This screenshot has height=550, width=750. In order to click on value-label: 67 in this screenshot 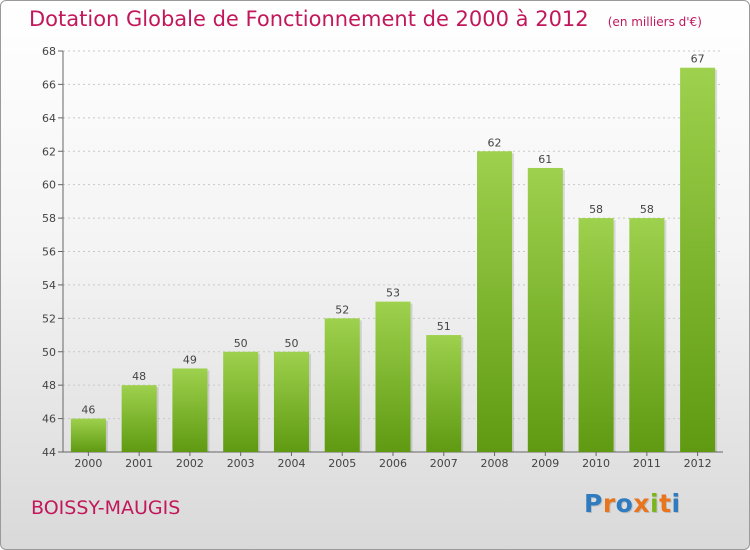, I will do `click(698, 59)`.